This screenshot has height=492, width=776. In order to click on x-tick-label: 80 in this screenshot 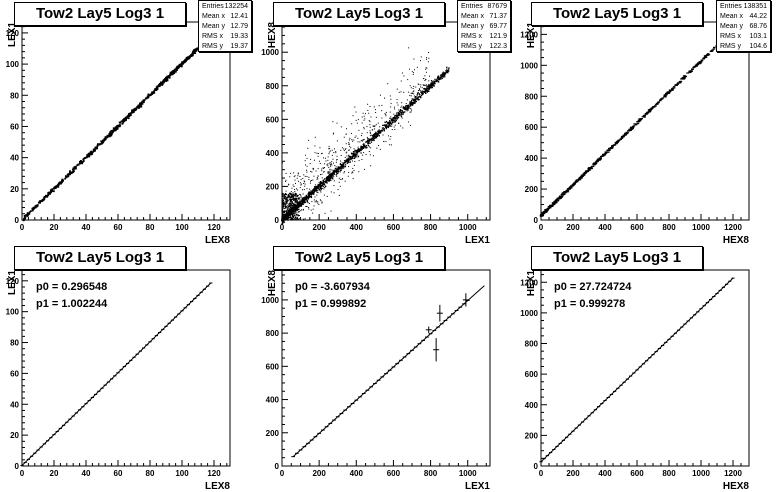, I will do `click(150, 227)`.